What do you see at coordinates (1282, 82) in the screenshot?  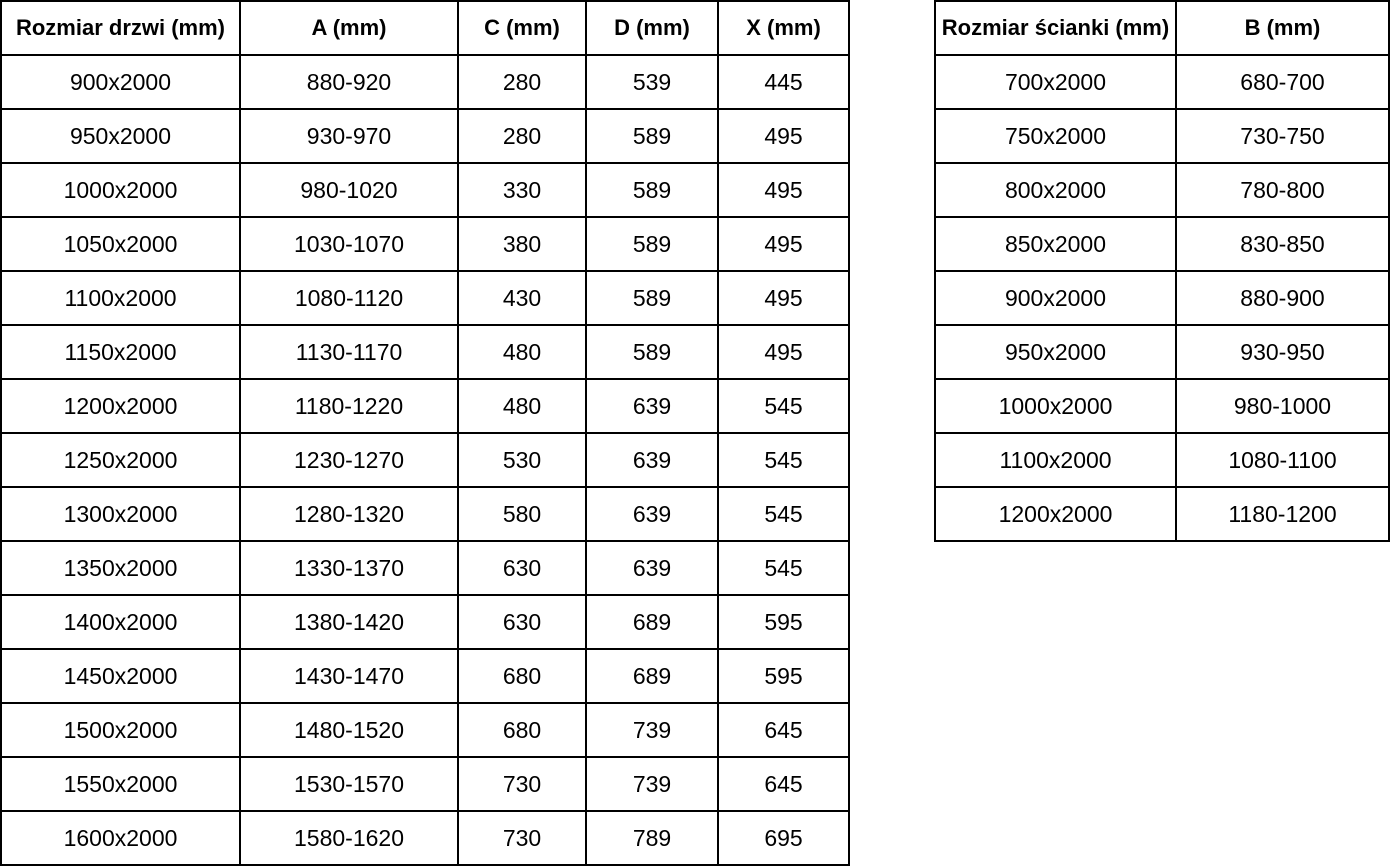 I see `table-cell: 680-700` at bounding box center [1282, 82].